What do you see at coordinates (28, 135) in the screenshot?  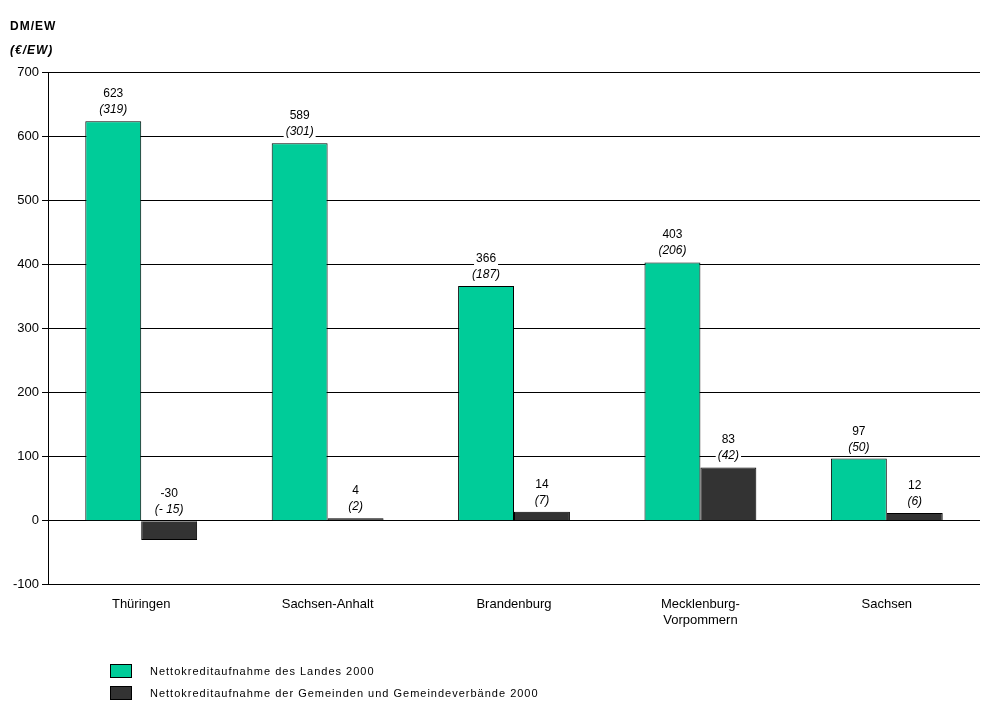 I see `y-tick-label: 600` at bounding box center [28, 135].